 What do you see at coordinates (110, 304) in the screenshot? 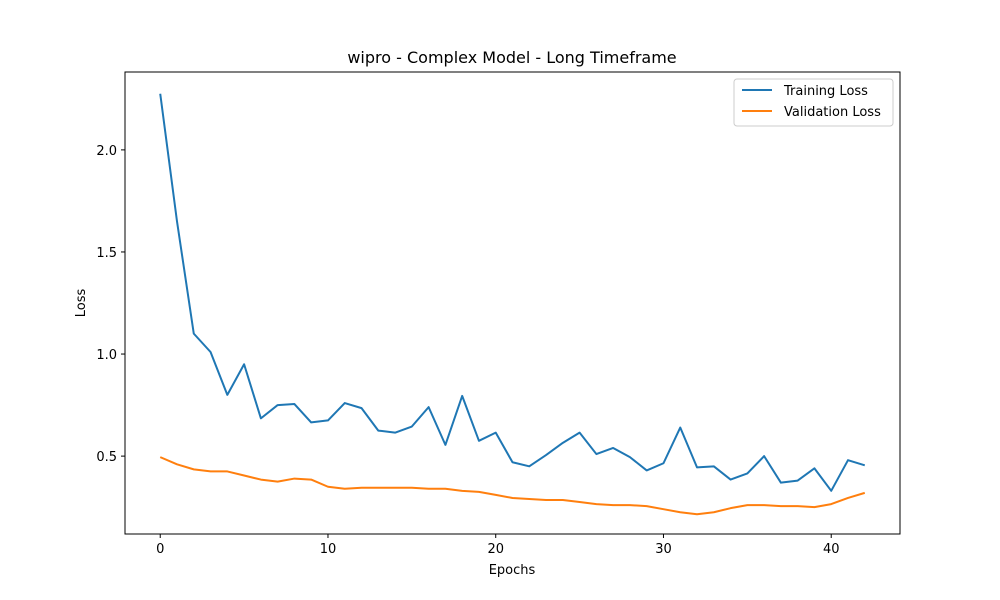
I see `y-axis: 0.5 1.0 1.5 2.0` at bounding box center [110, 304].